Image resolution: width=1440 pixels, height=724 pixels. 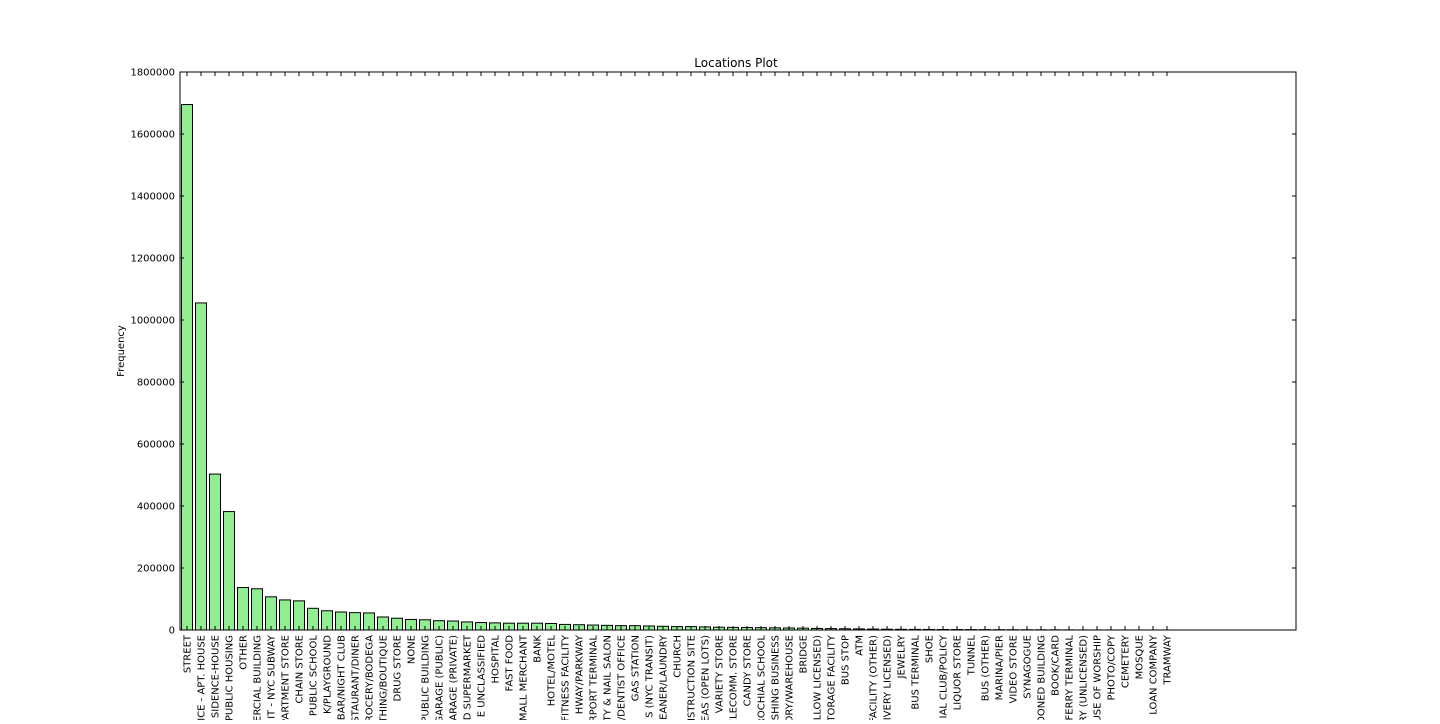 I want to click on y-tick-label: 1800000, so click(x=152, y=73).